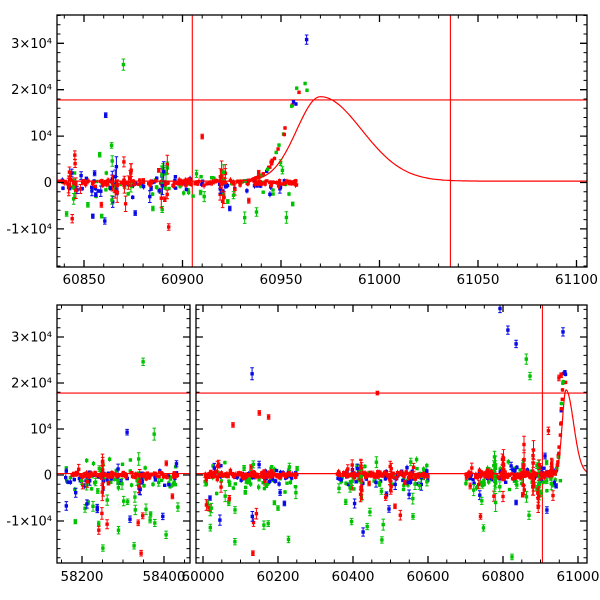 This screenshot has width=600, height=600. I want to click on x-tick-label: 60600, so click(428, 577).